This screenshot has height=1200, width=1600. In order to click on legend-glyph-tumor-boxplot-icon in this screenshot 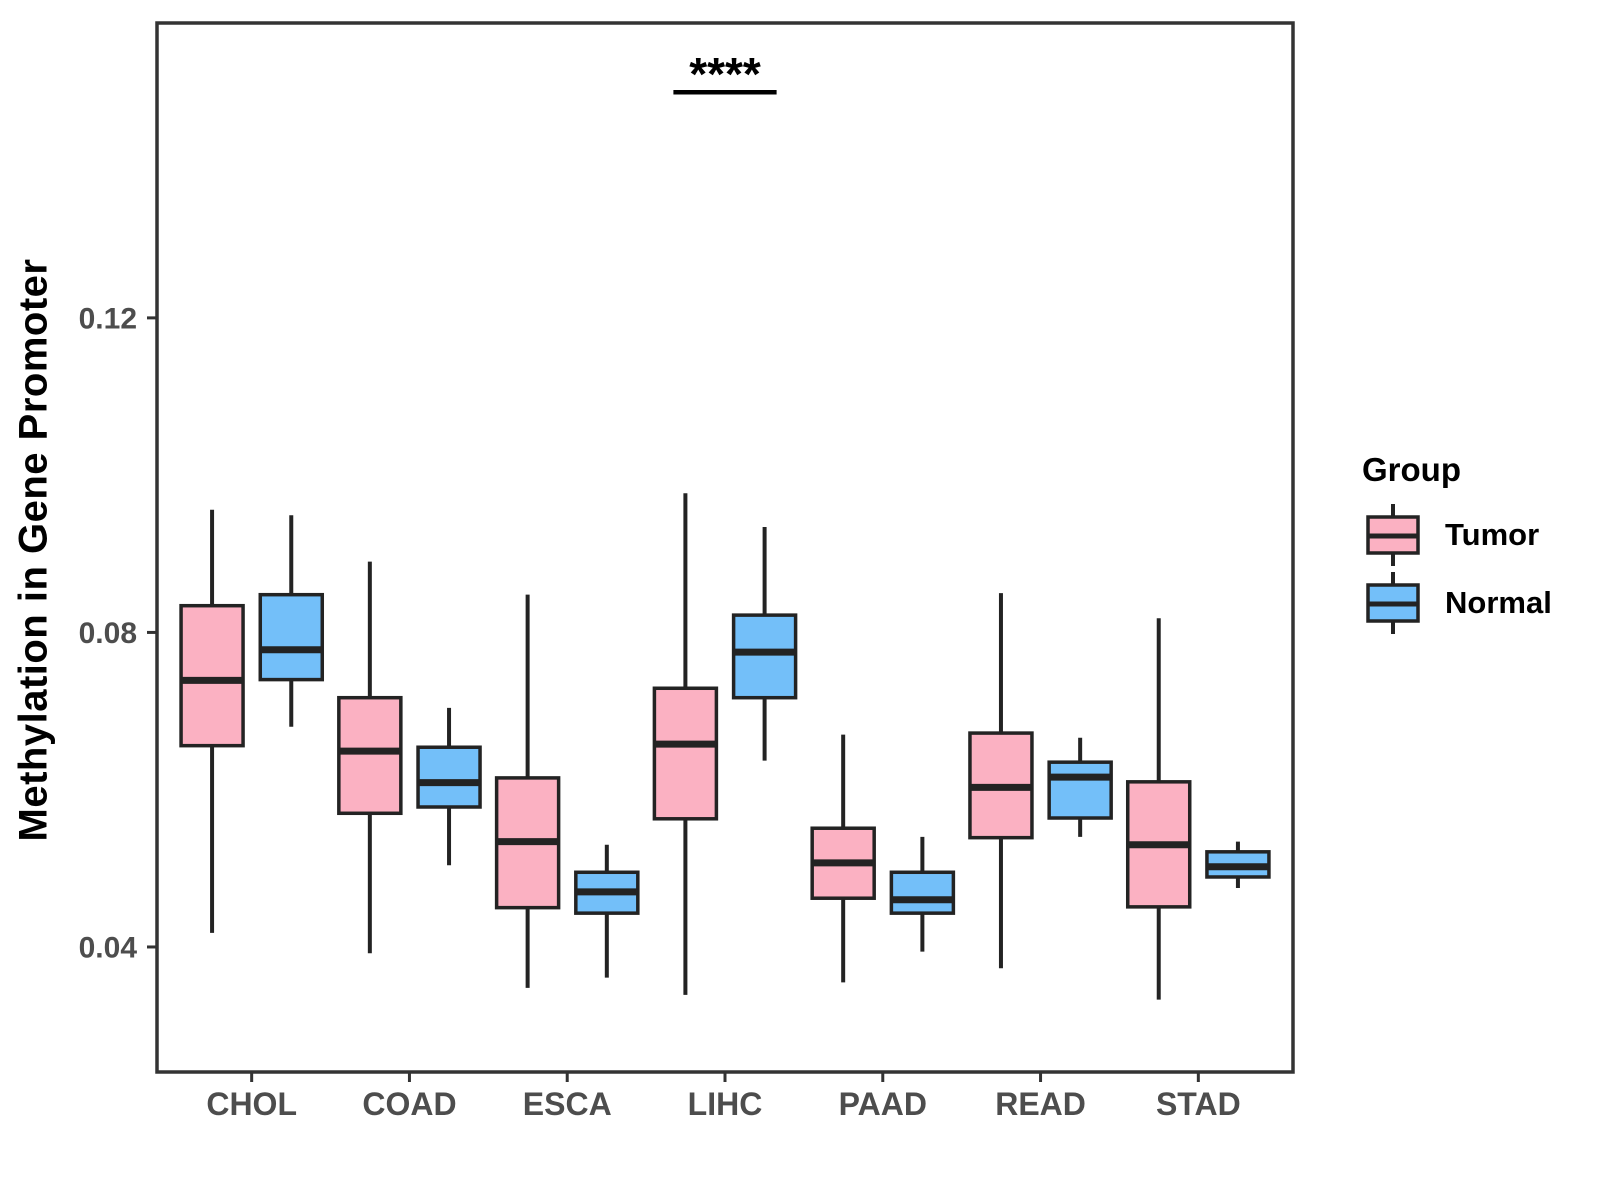, I will do `click(1393, 535)`.